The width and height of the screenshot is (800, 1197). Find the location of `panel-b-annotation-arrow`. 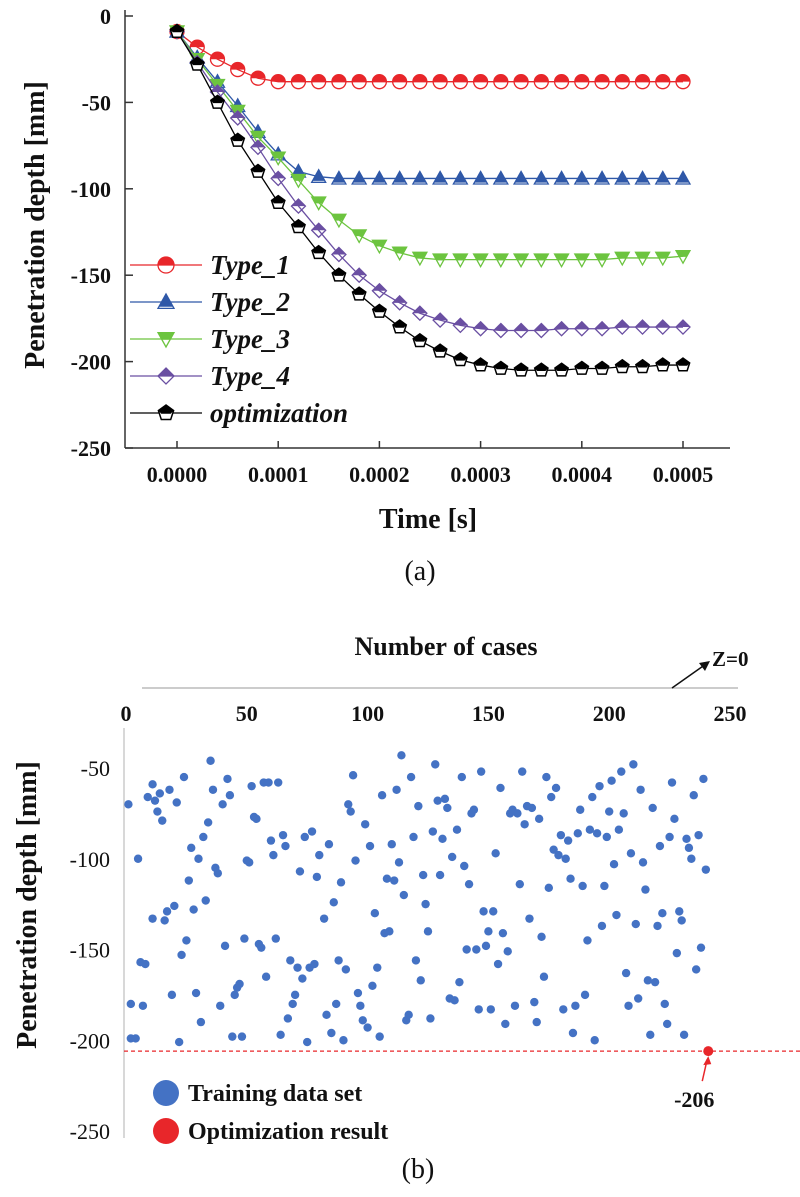

panel-b-annotation-arrow is located at coordinates (689, 676).